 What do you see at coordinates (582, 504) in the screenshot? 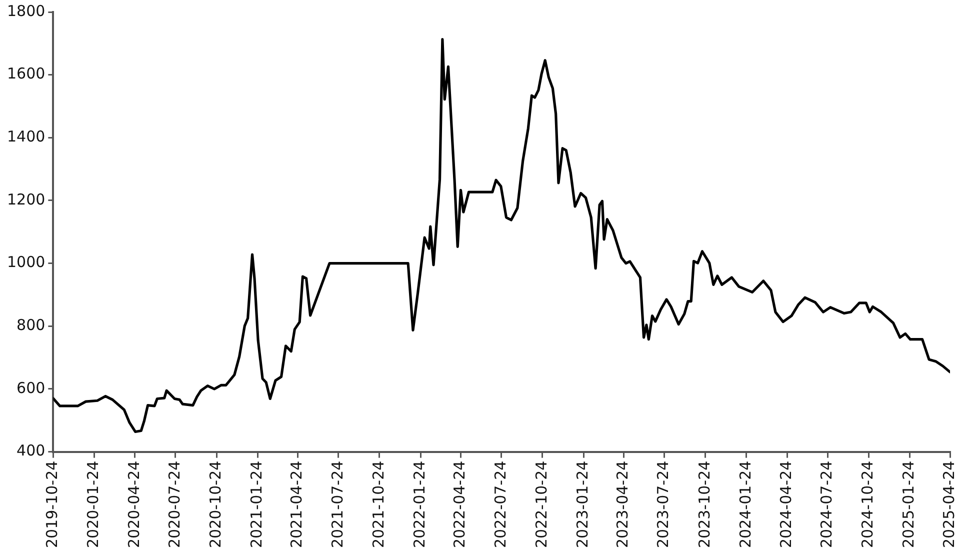
I see `x-tick-label: 2023-01-24` at bounding box center [582, 504].